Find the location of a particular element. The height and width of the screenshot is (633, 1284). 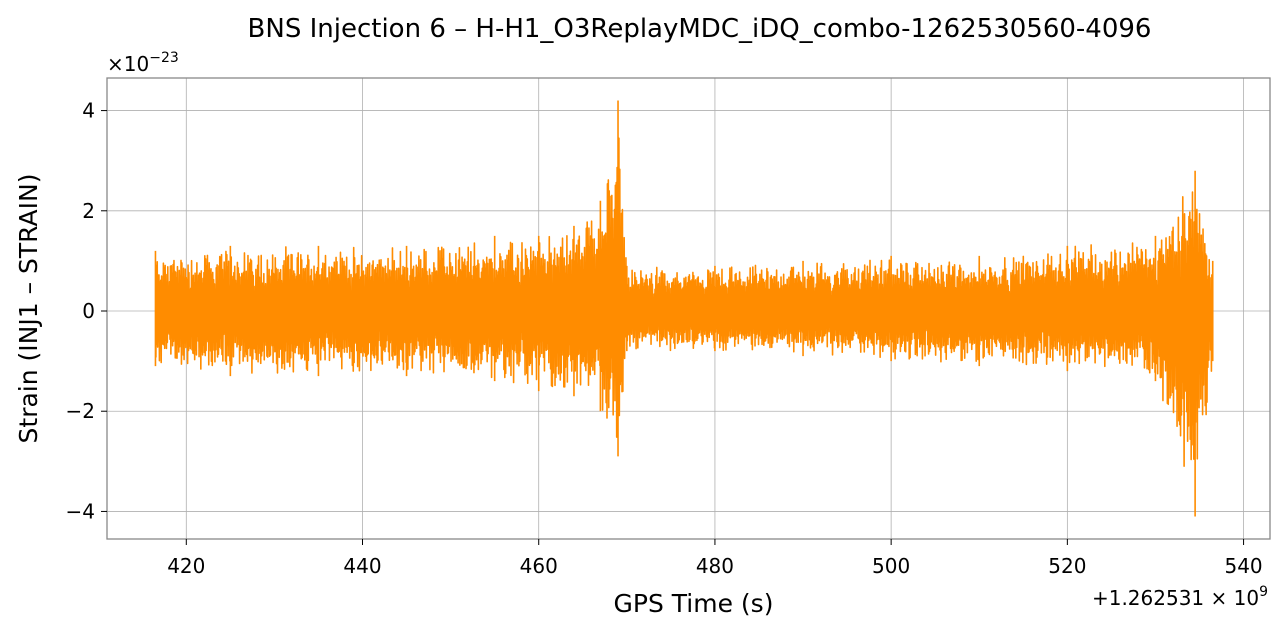

y-tick-label: 0 is located at coordinates (88, 311).